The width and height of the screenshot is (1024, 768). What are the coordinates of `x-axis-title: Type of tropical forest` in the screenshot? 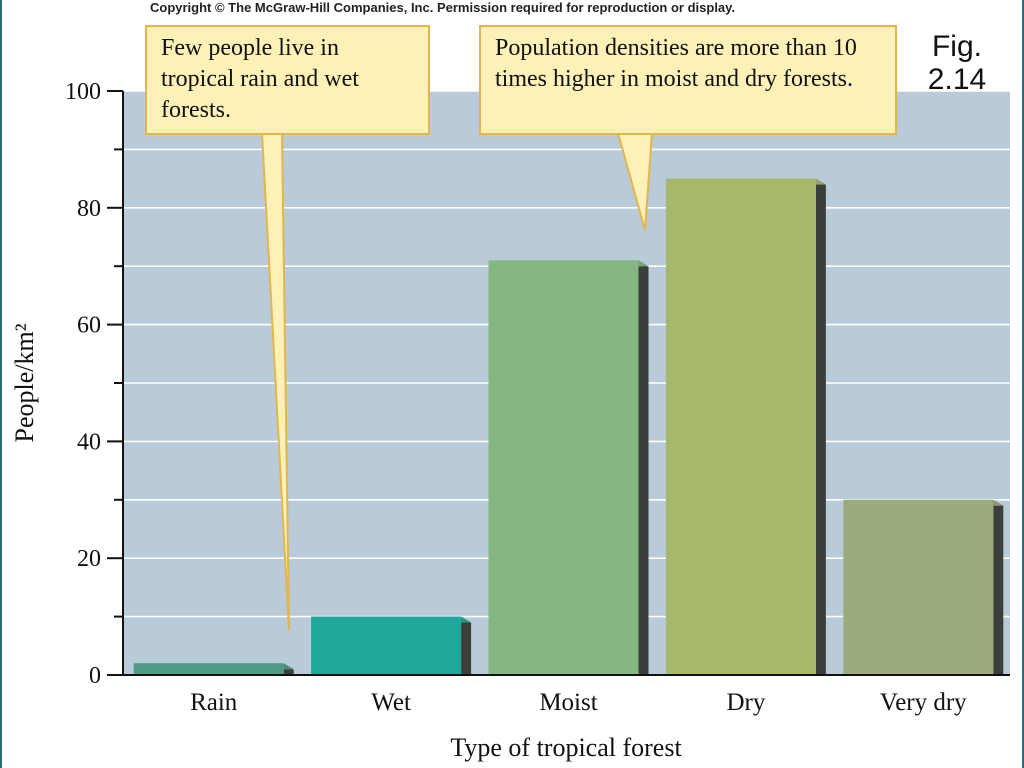 It's located at (566, 747).